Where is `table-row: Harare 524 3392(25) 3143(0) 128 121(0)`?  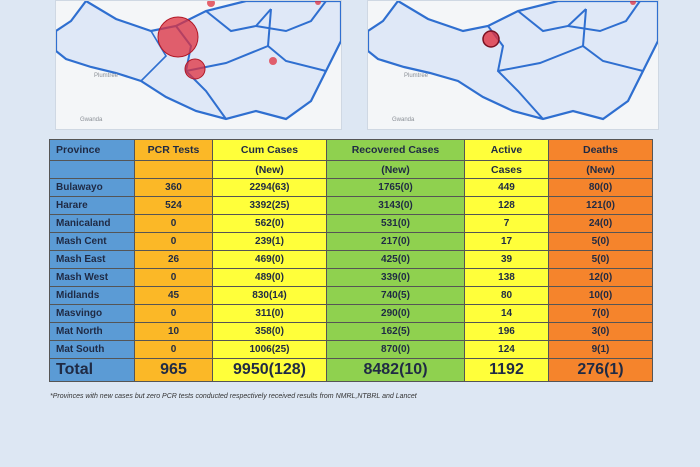
table-row: Harare 524 3392(25) 3143(0) 128 121(0) is located at coordinates (351, 205).